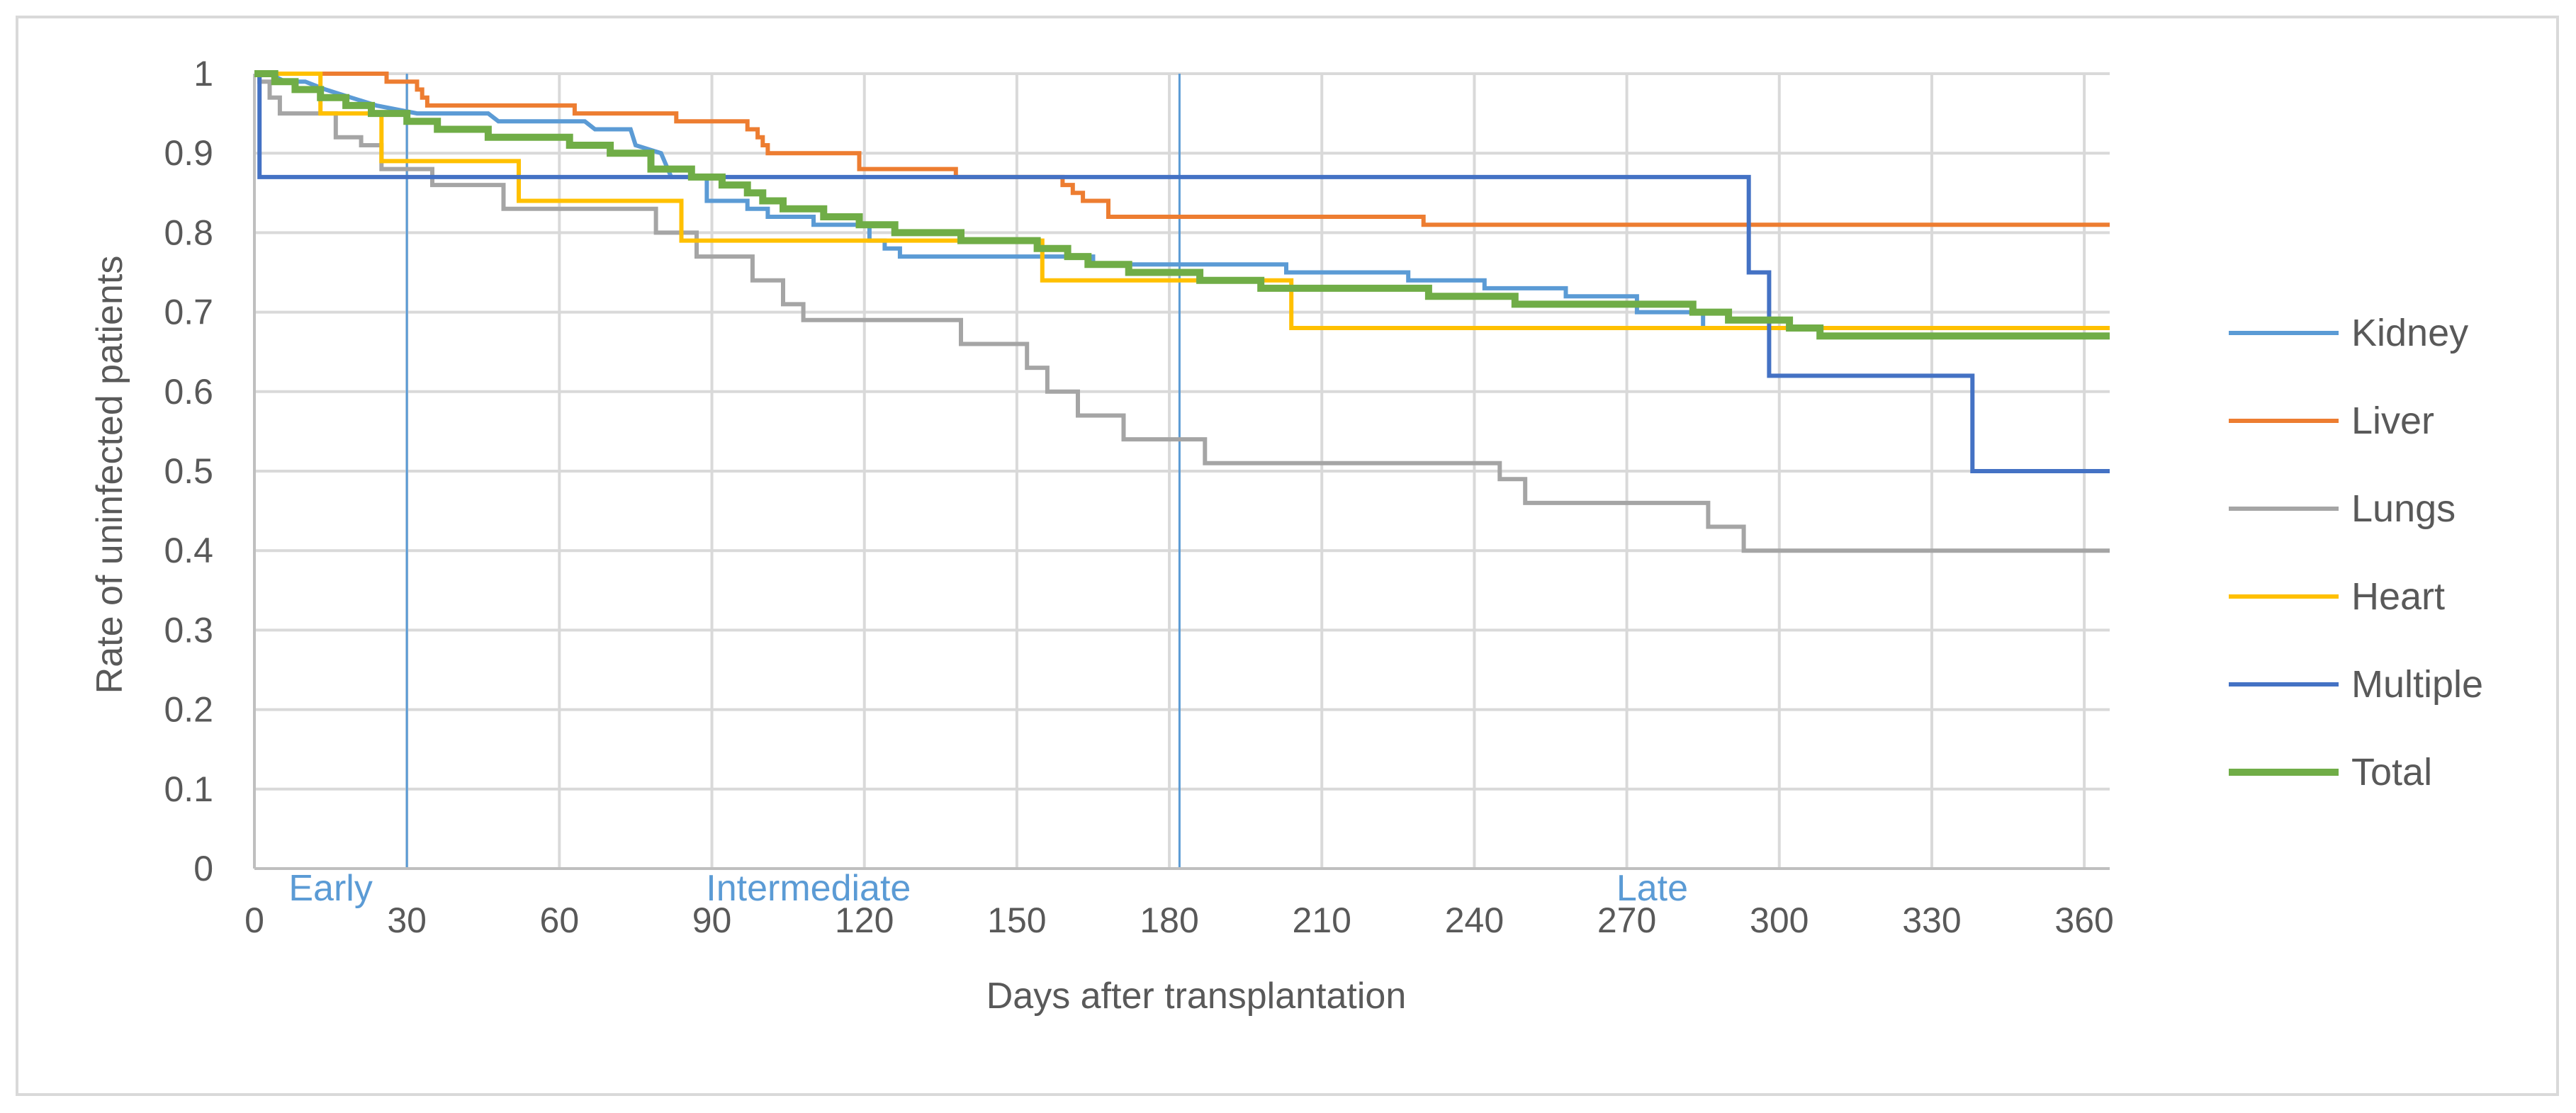 Image resolution: width=2576 pixels, height=1113 pixels. What do you see at coordinates (1626, 920) in the screenshot?
I see `x-tick-label: 270` at bounding box center [1626, 920].